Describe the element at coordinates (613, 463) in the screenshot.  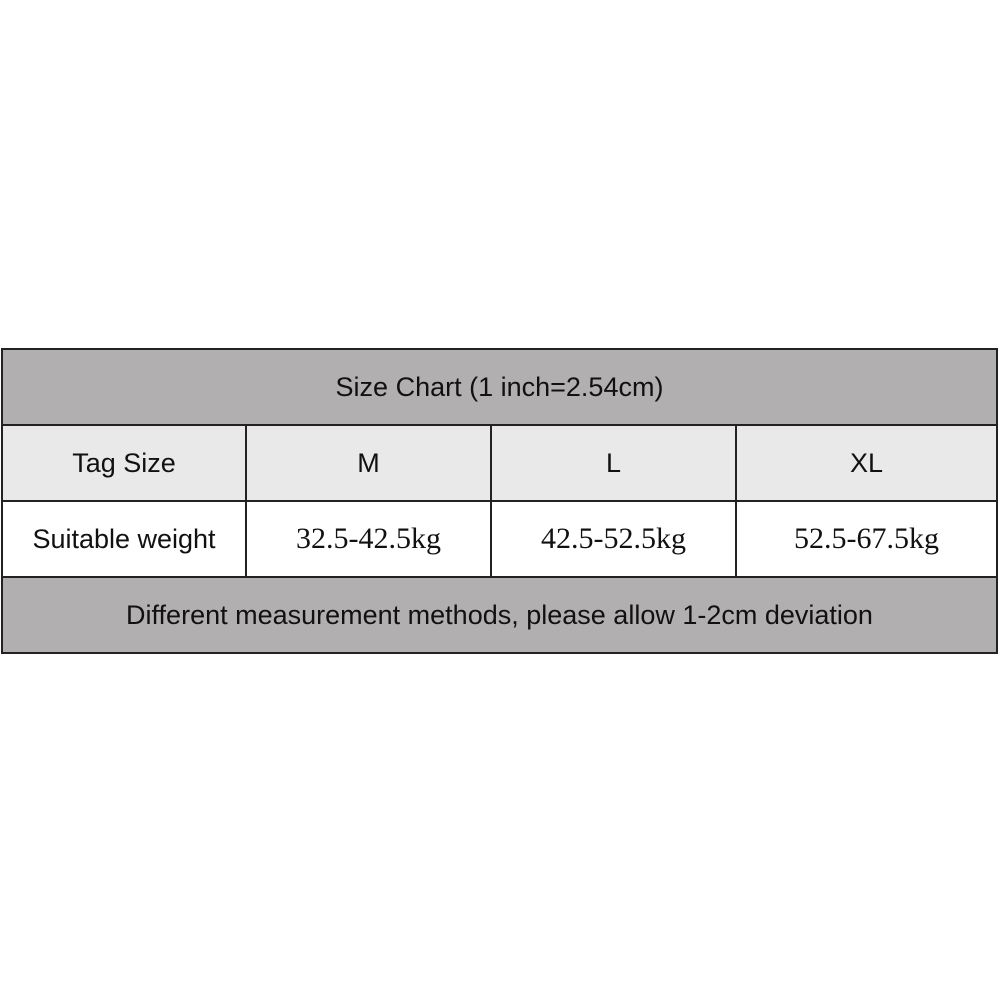
I see `size-l: L` at that location.